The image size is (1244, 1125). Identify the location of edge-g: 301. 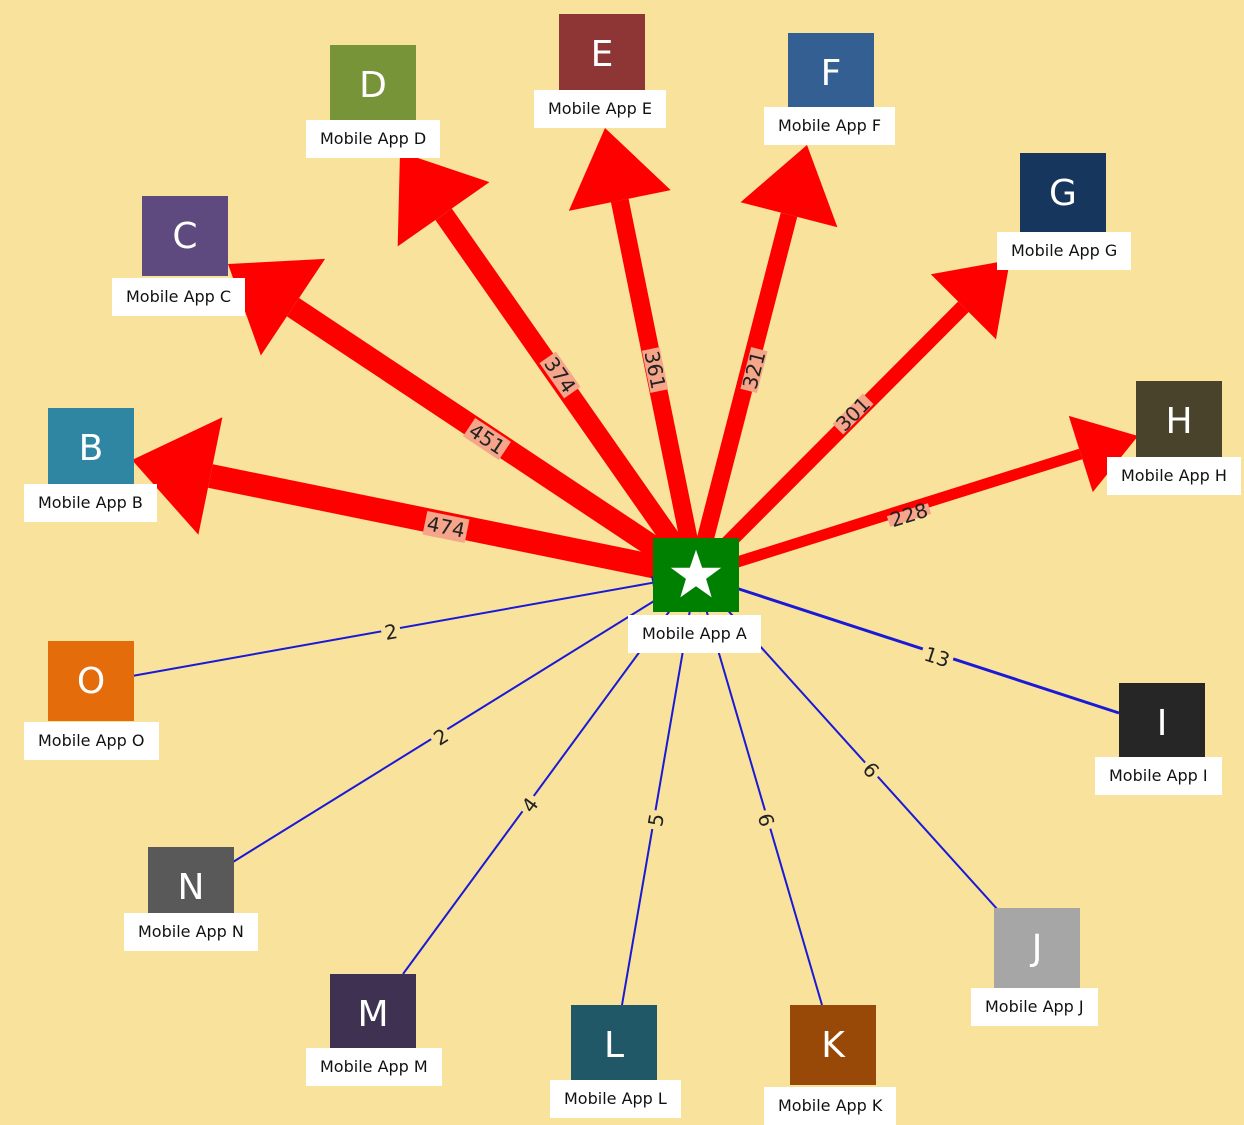
(850, 420).